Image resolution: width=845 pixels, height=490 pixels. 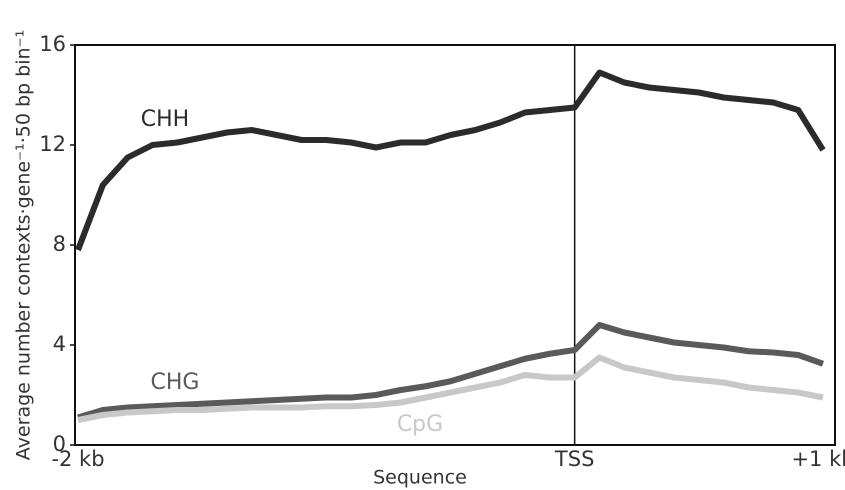 I want to click on x-tick-label: TSS, so click(x=574, y=459).